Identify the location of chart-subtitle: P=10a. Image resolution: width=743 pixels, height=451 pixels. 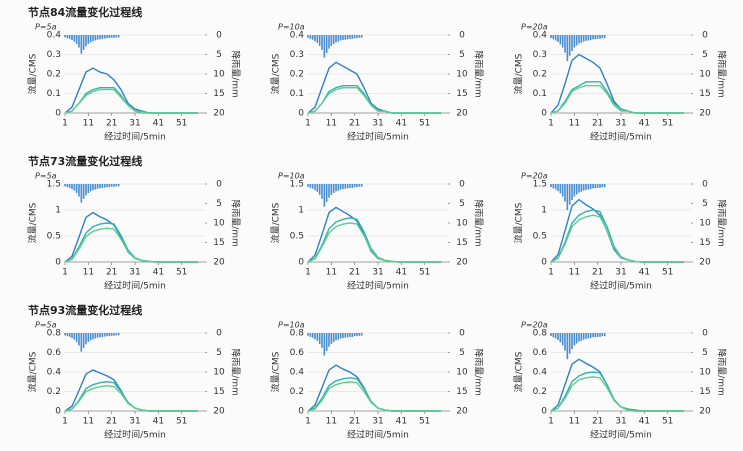
(291, 325).